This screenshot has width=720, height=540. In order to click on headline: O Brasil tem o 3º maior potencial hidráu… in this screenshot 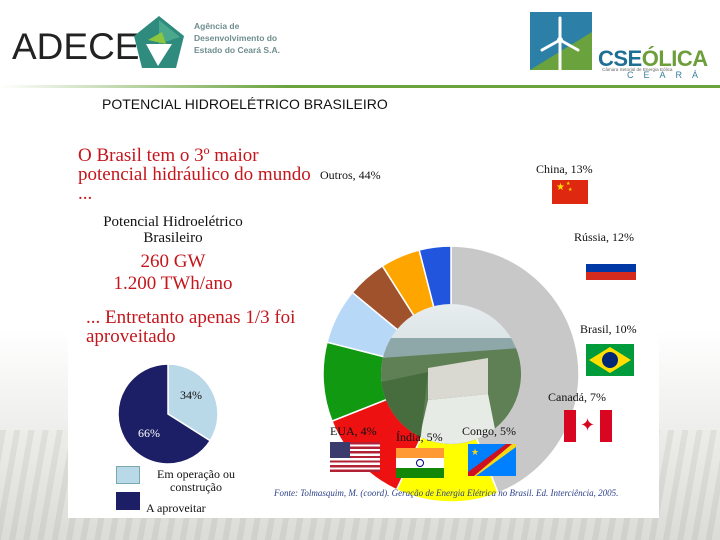, I will do `click(194, 174)`.